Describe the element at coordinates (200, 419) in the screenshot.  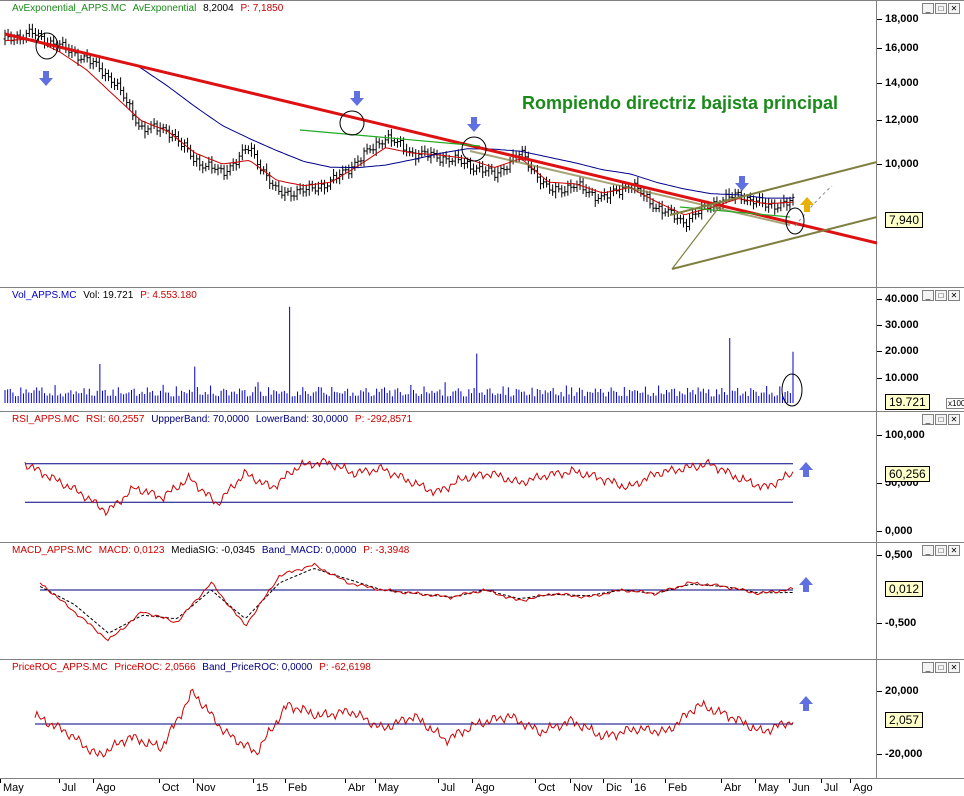
I see `rsi-title-upper: UppperBand: 70,0000` at that location.